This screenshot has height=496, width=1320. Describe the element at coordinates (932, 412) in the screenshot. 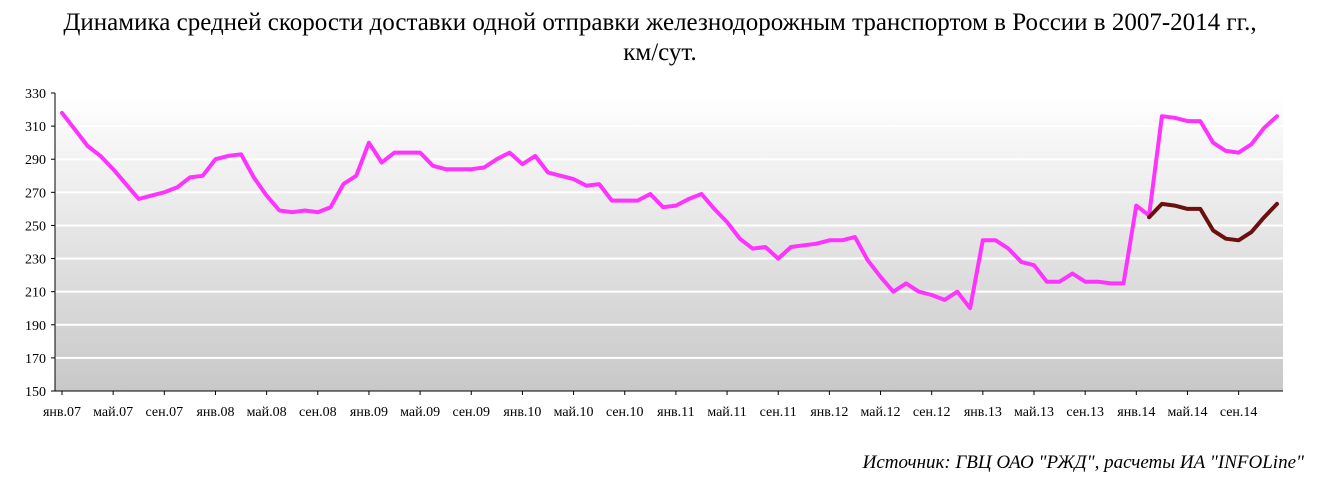

I see `x-tick-label: сен.12` at that location.